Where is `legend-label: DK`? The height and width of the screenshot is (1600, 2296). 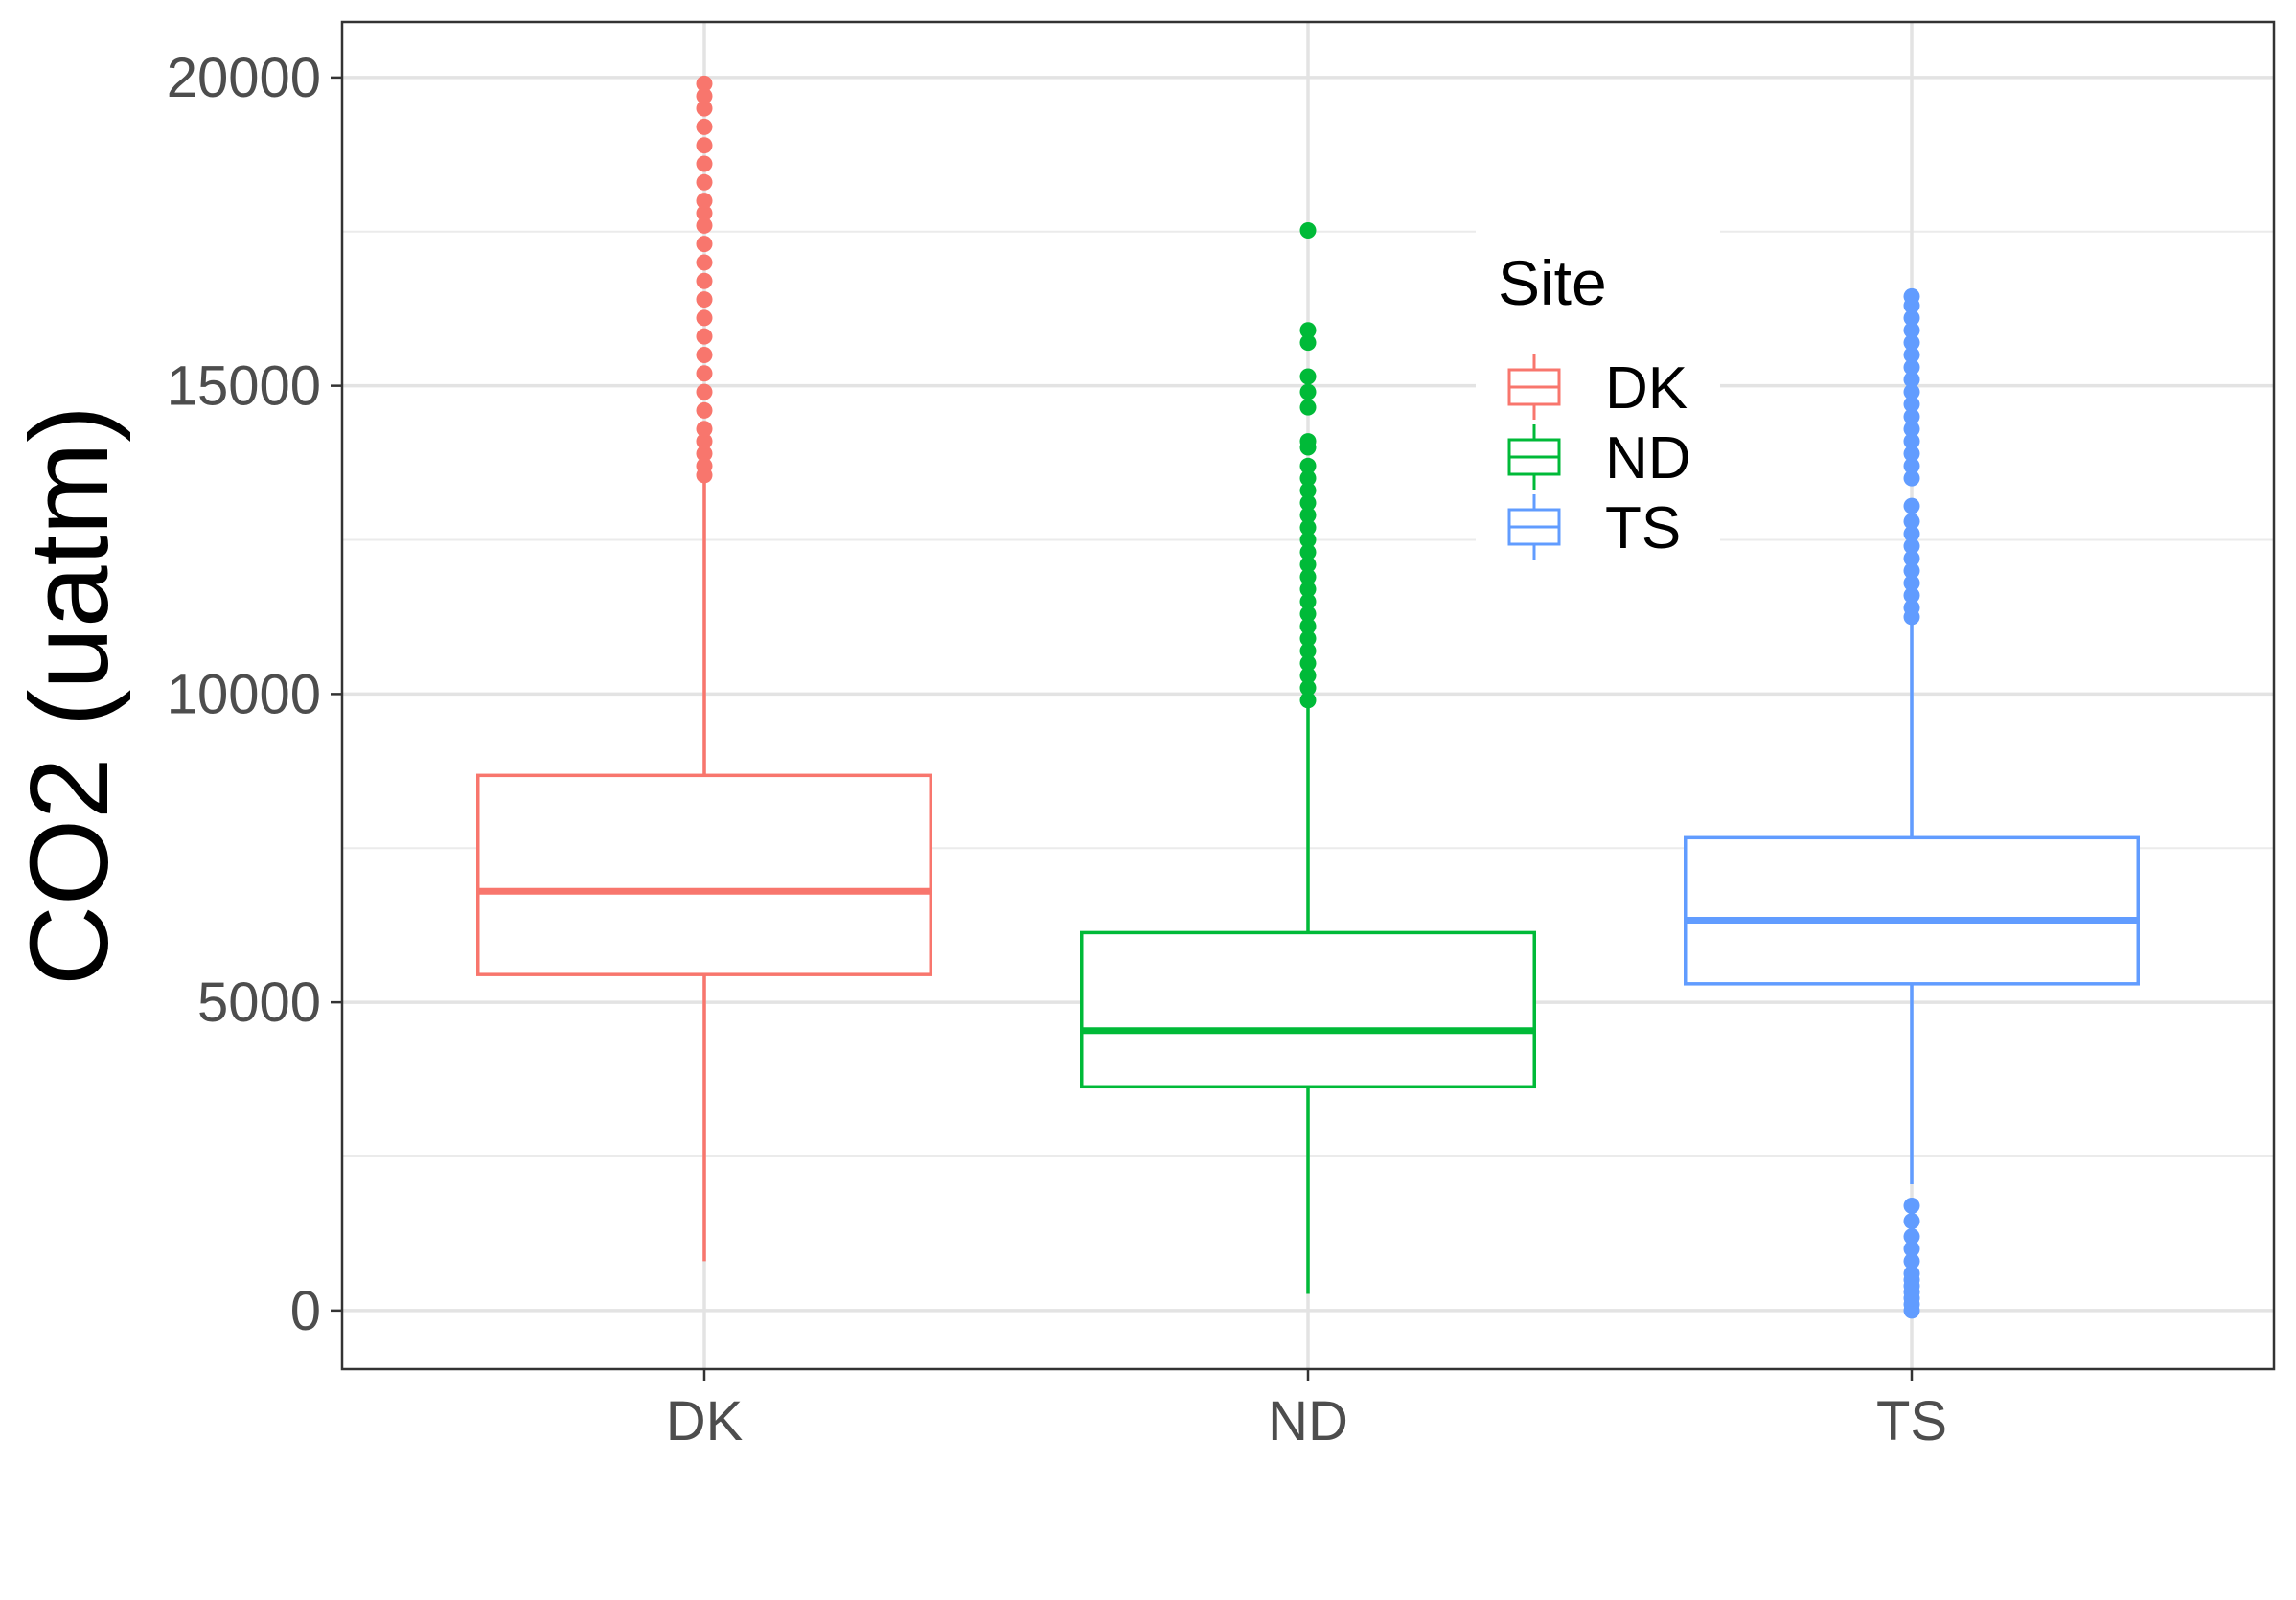 legend-label: DK is located at coordinates (1646, 388).